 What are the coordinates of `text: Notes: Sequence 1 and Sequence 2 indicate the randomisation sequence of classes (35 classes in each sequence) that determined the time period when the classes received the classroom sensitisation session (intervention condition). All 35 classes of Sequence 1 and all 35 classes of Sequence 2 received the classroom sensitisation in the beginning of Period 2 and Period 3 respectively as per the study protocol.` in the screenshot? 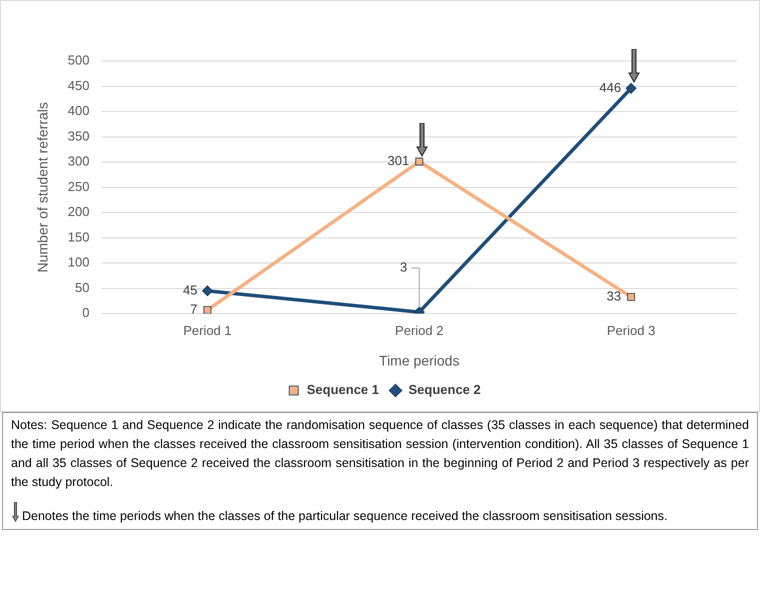 It's located at (380, 454).